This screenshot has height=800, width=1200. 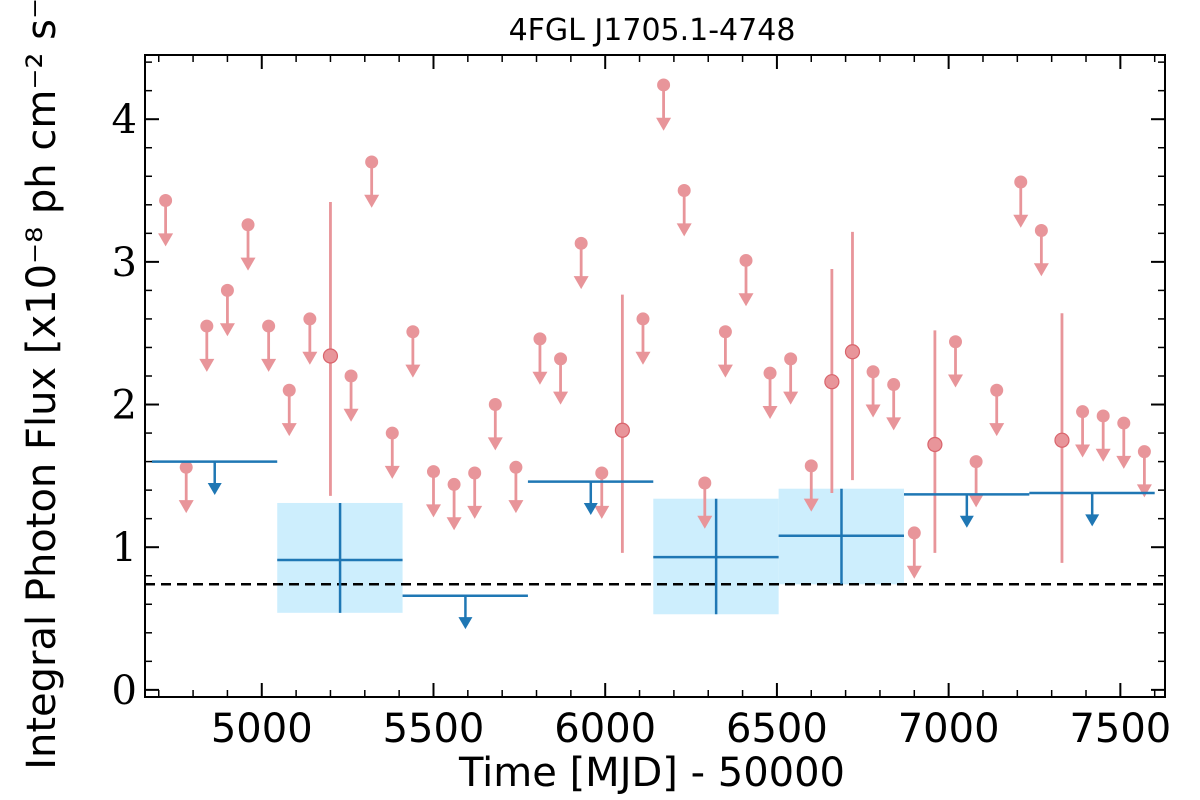 I want to click on chart-title: 4FGL J1705.1-4748, so click(x=652, y=30).